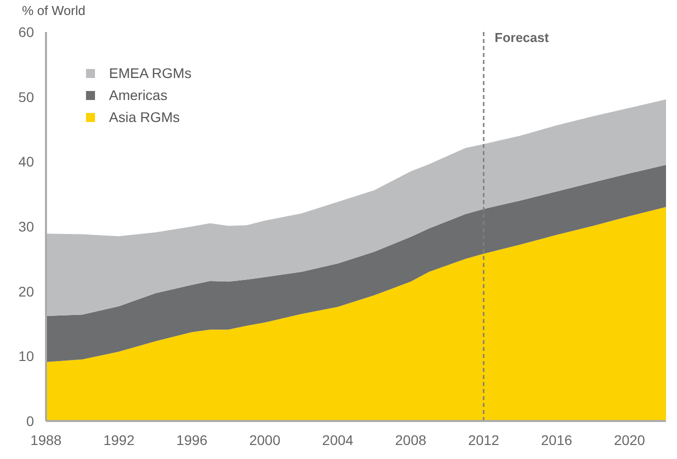 This screenshot has height=459, width=677. Describe the element at coordinates (630, 440) in the screenshot. I see `x-tick-label: 2020` at that location.